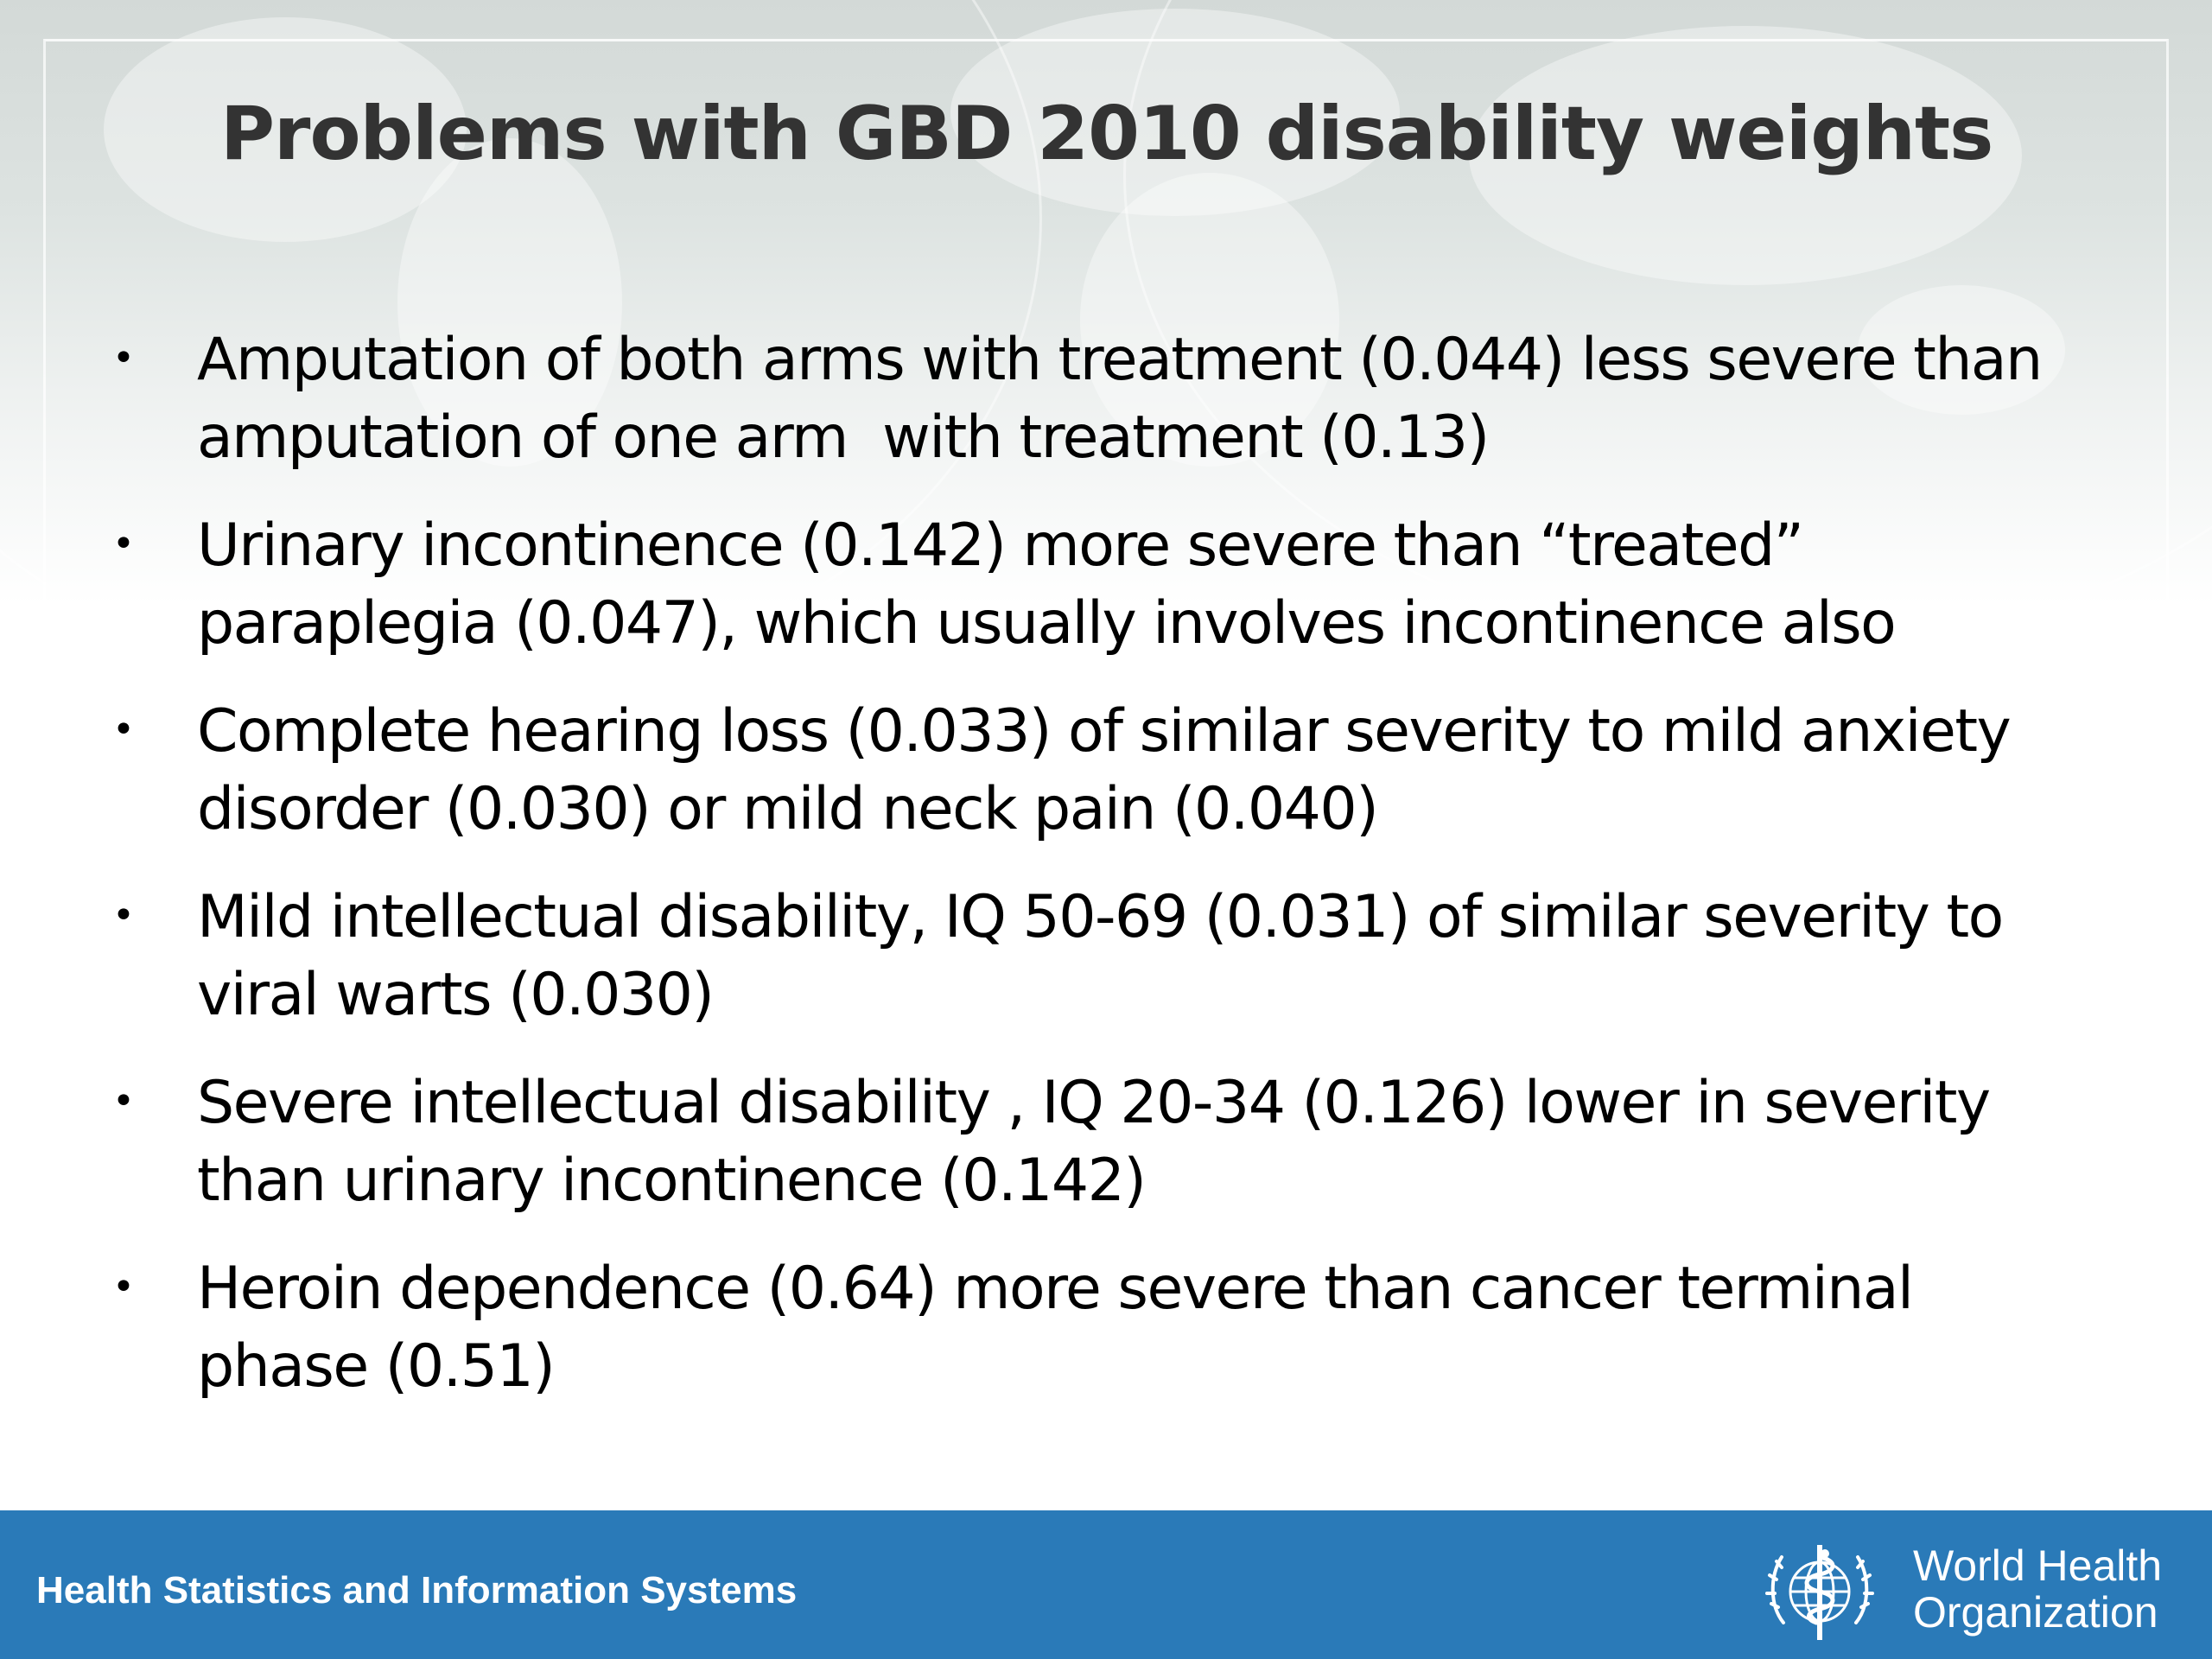 This screenshot has height=1659, width=2212. What do you see at coordinates (2035, 1612) in the screenshot?
I see `org-name-line-2: Organization` at bounding box center [2035, 1612].